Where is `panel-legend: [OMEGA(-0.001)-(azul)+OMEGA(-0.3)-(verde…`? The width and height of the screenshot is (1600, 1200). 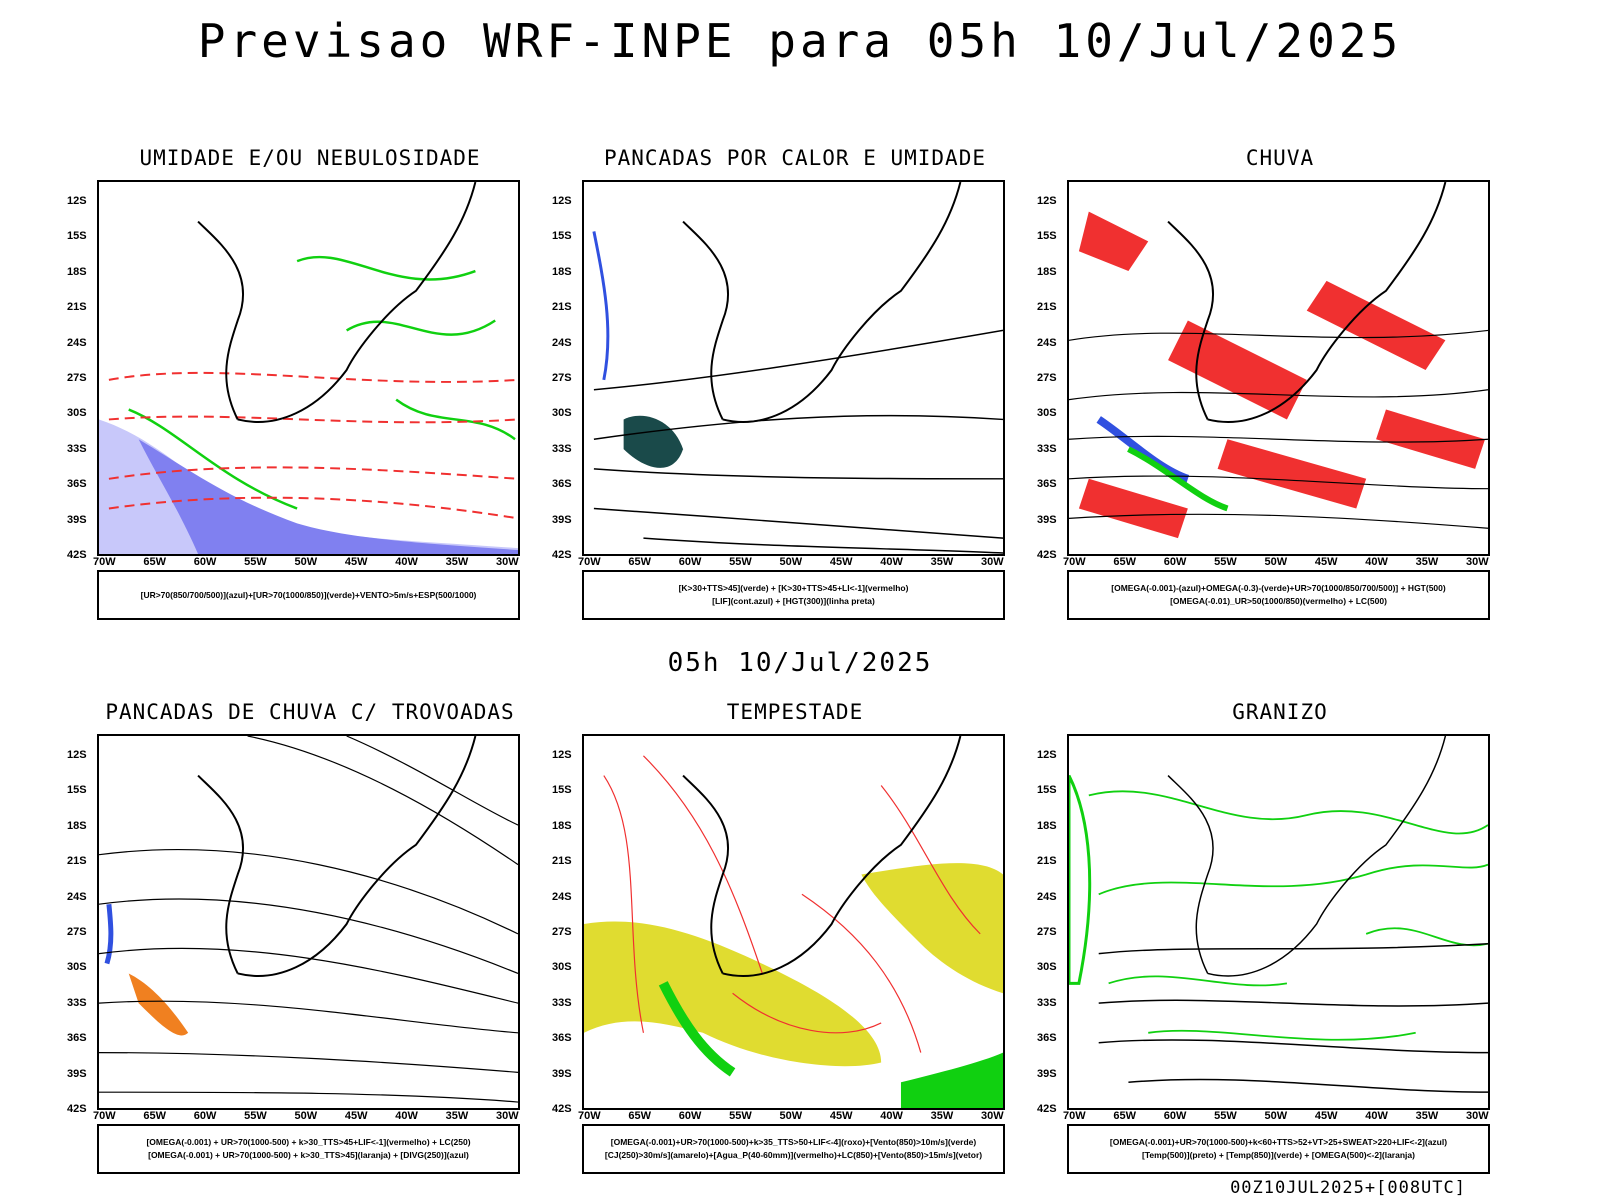 panel-legend: [OMEGA(-0.001)-(azul)+OMEGA(-0.3)-(verde… is located at coordinates (1278, 595).